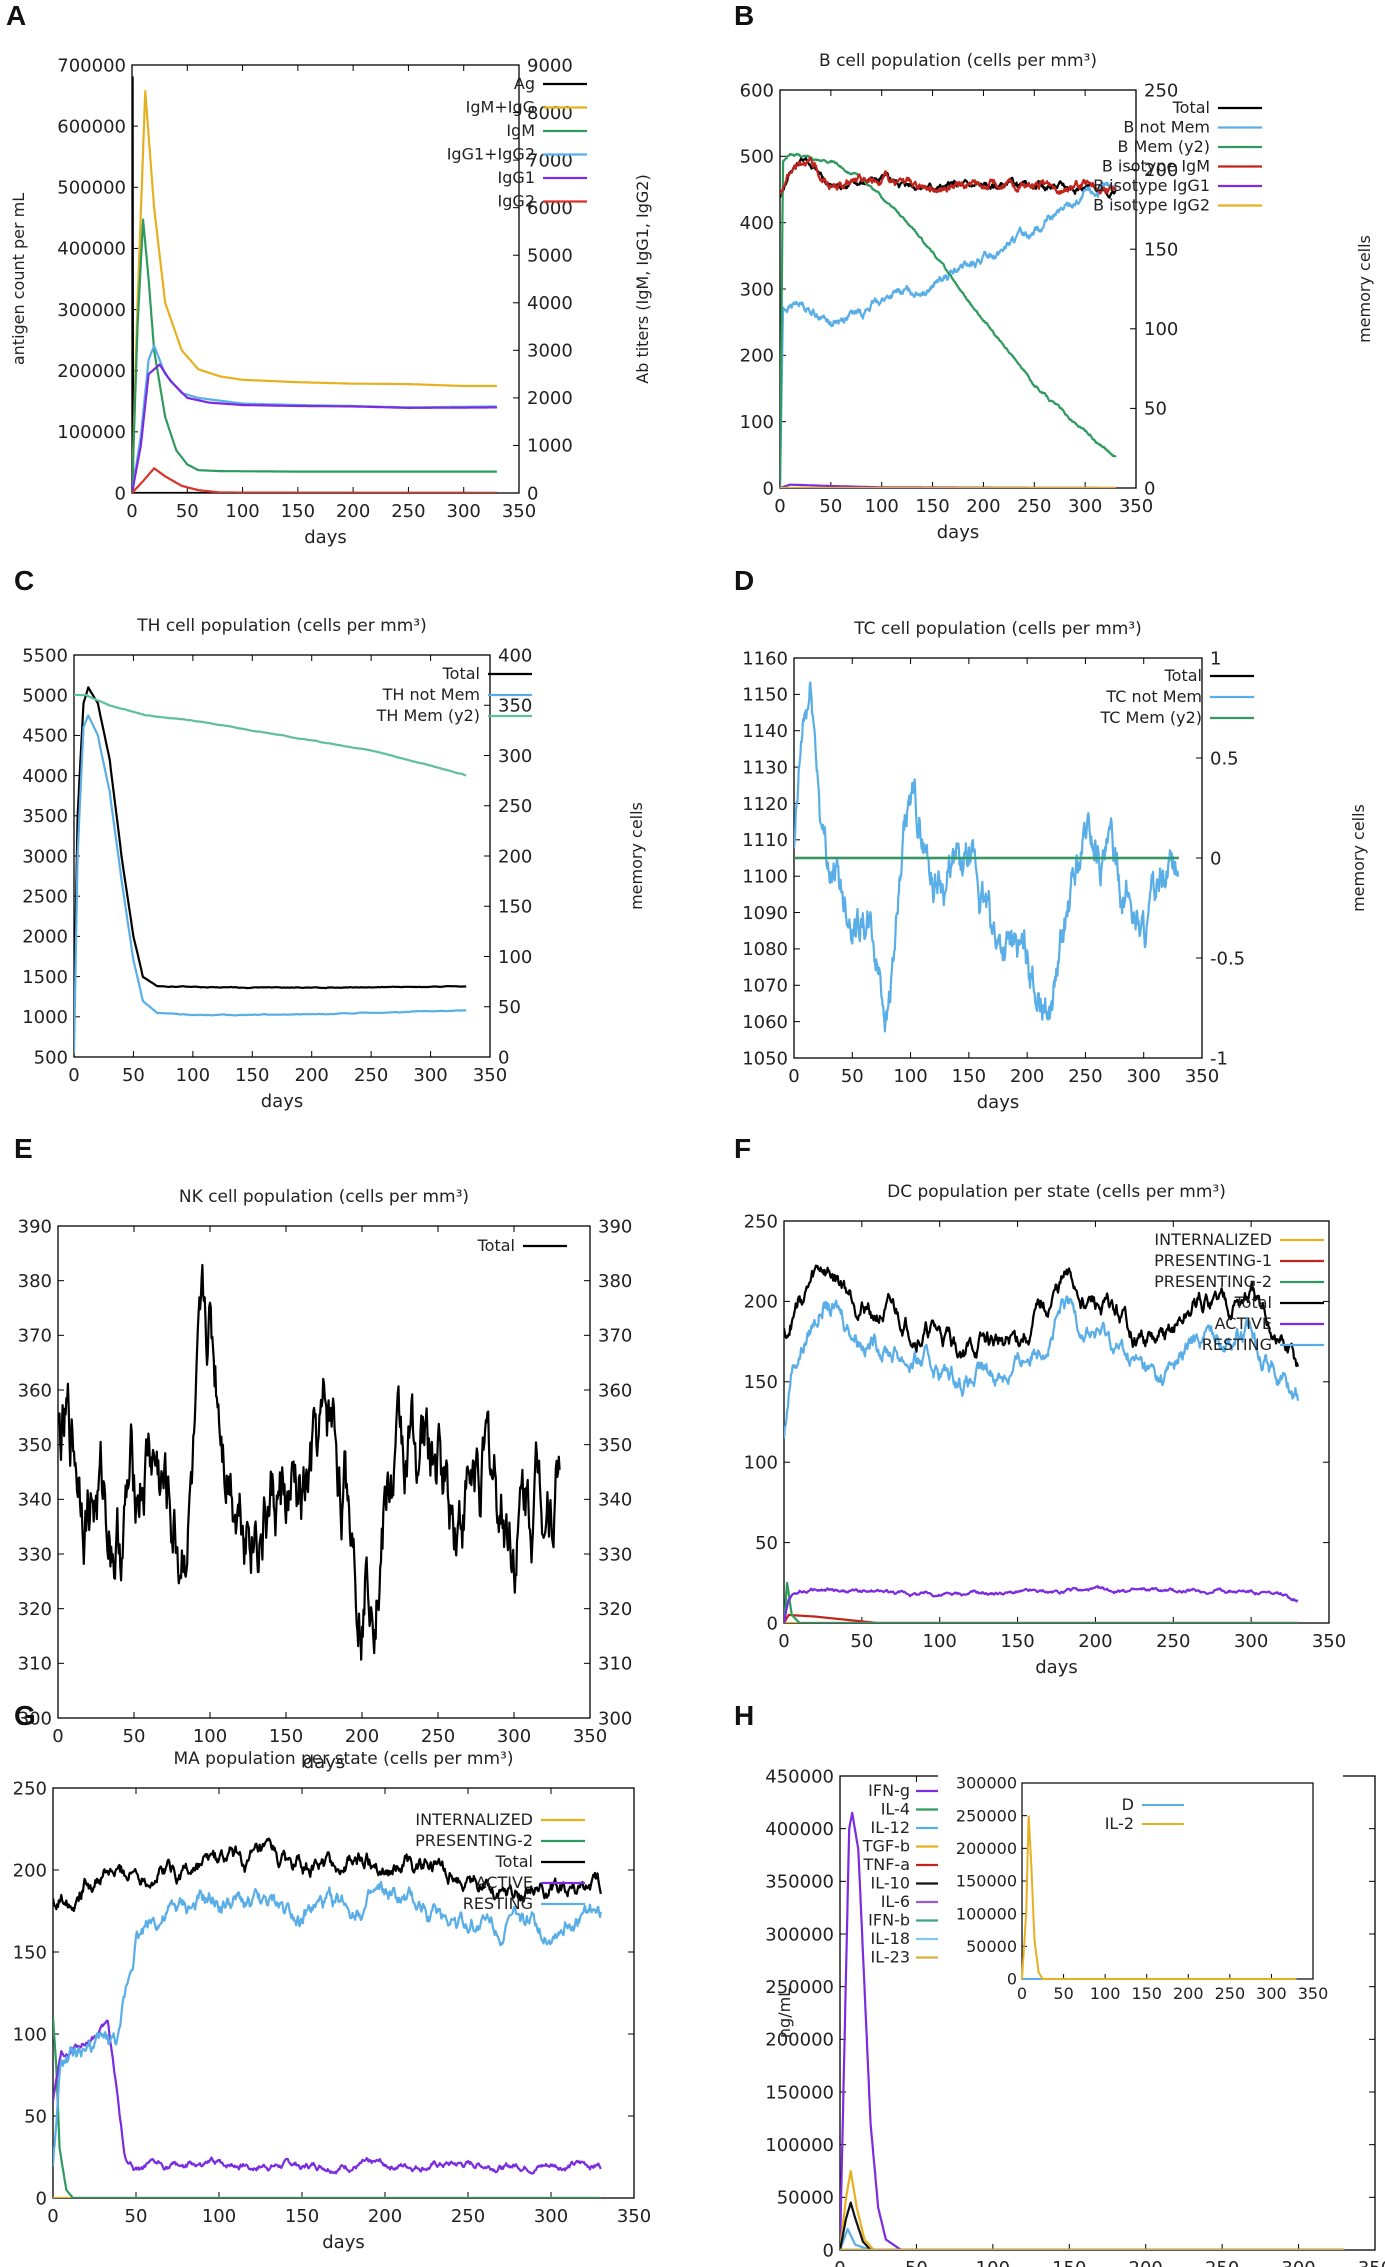  What do you see at coordinates (91, 65) in the screenshot?
I see `y-tick-label: 700000` at bounding box center [91, 65].